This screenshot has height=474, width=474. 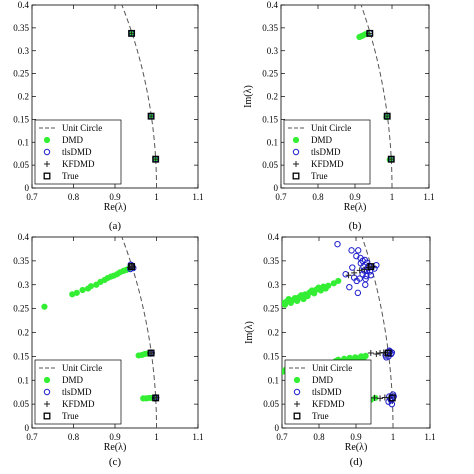 I want to click on series-kfdmd, so click(x=380, y=96).